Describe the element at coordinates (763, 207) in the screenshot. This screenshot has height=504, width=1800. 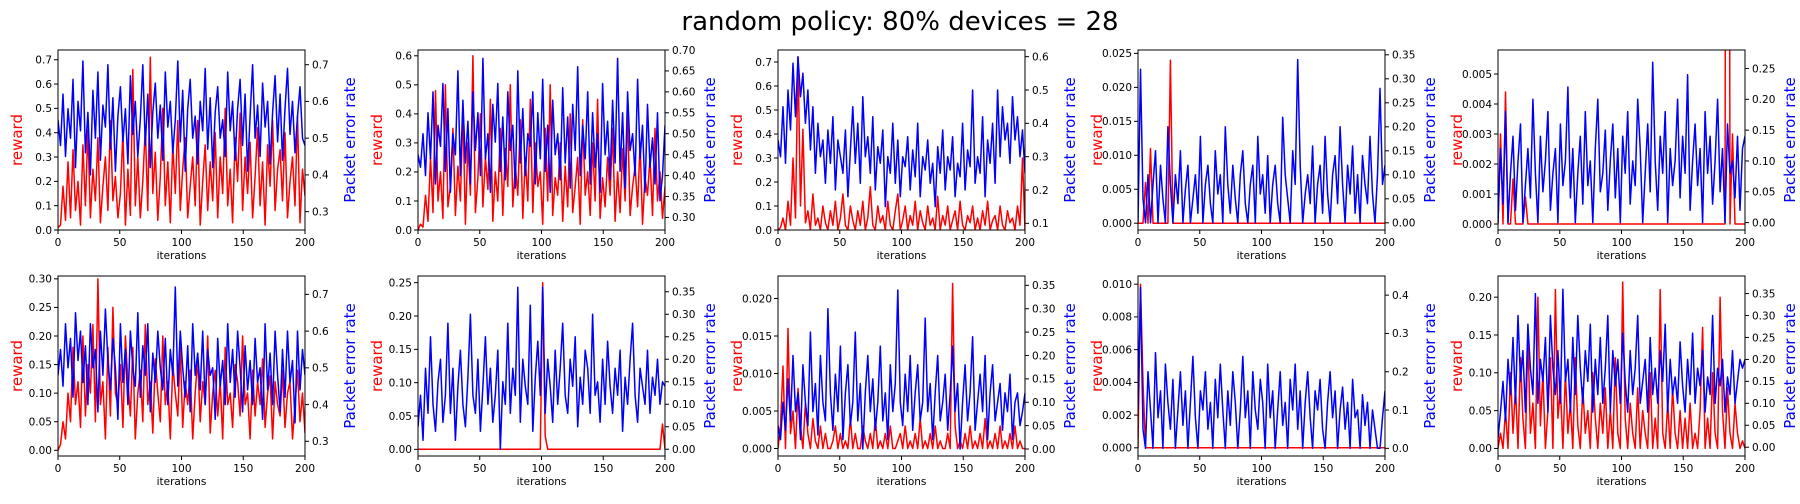
I see `left-y-tick-label: 0.1` at that location.